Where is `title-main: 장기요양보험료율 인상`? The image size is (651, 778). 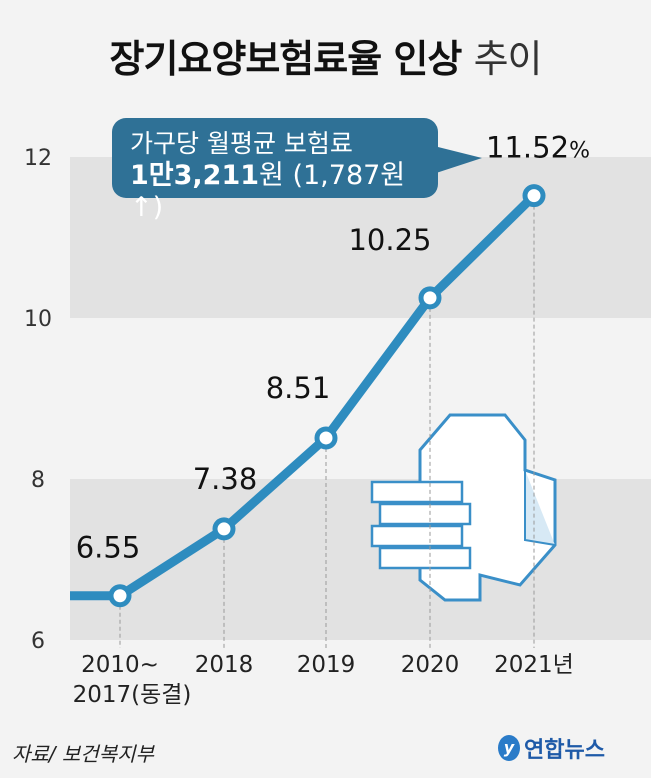 title-main: 장기요양보험료율 인상 is located at coordinates (286, 59).